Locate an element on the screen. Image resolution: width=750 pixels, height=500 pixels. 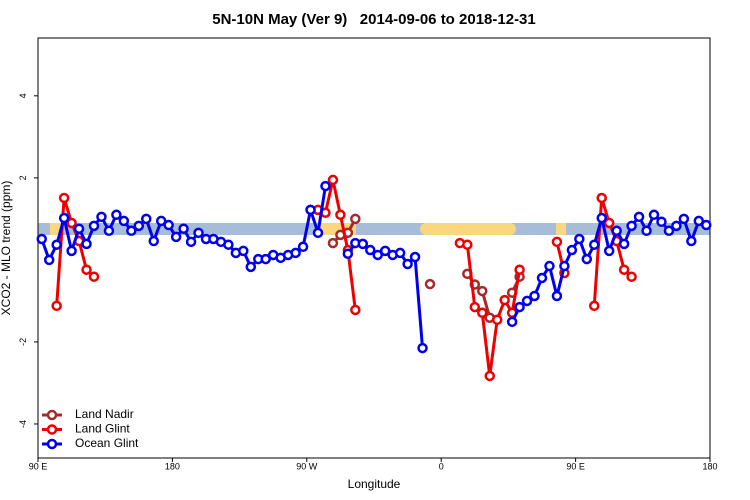
legend-label: Land Glint is located at coordinates (102, 429).